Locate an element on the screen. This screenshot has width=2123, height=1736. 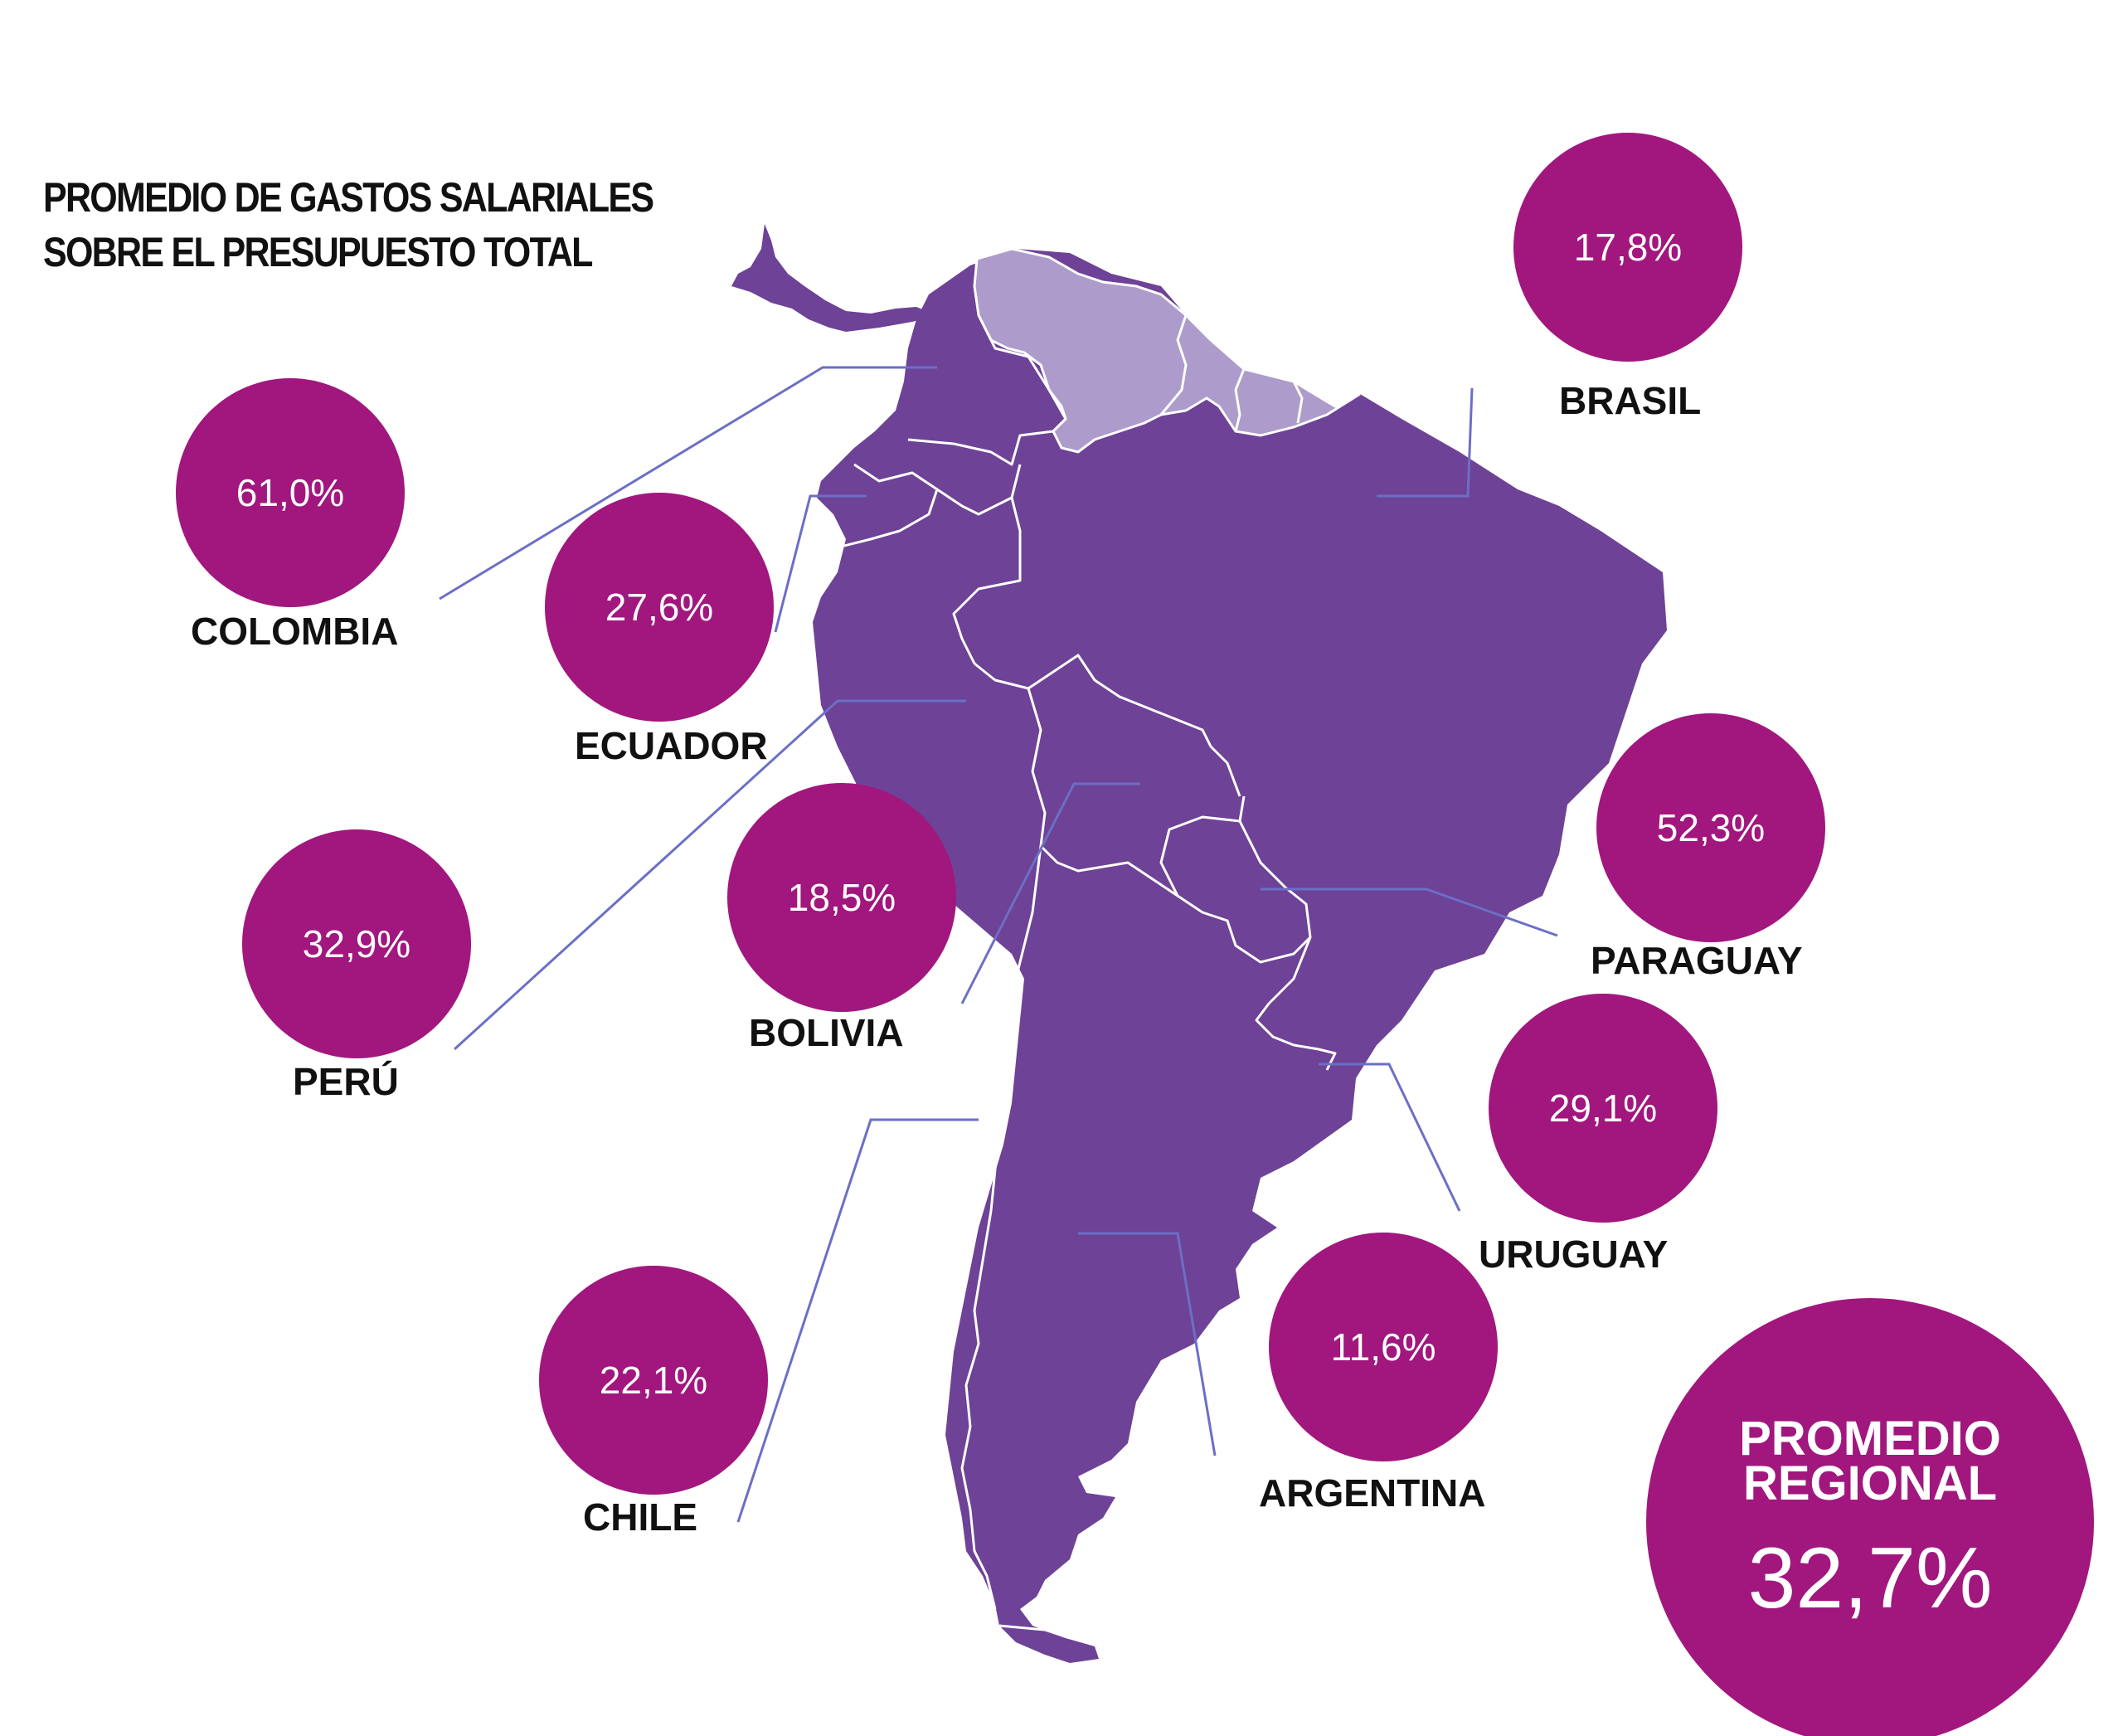
bubble-chile: 22,1% is located at coordinates (653, 1380).